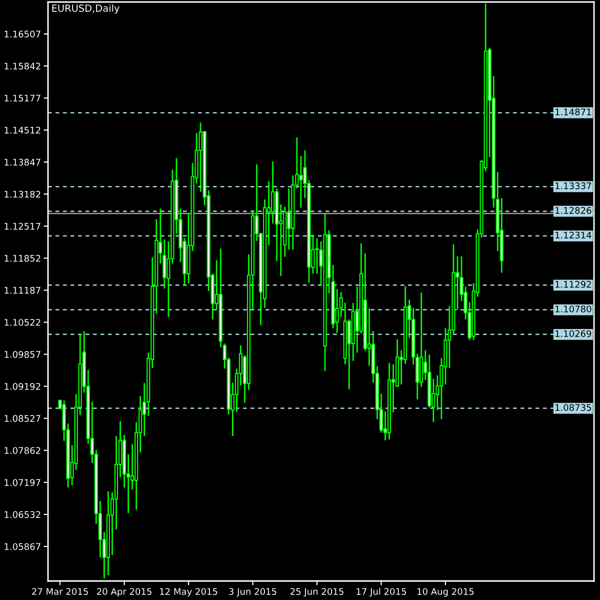  I want to click on y-tick-label: 1.09857, so click(22, 354).